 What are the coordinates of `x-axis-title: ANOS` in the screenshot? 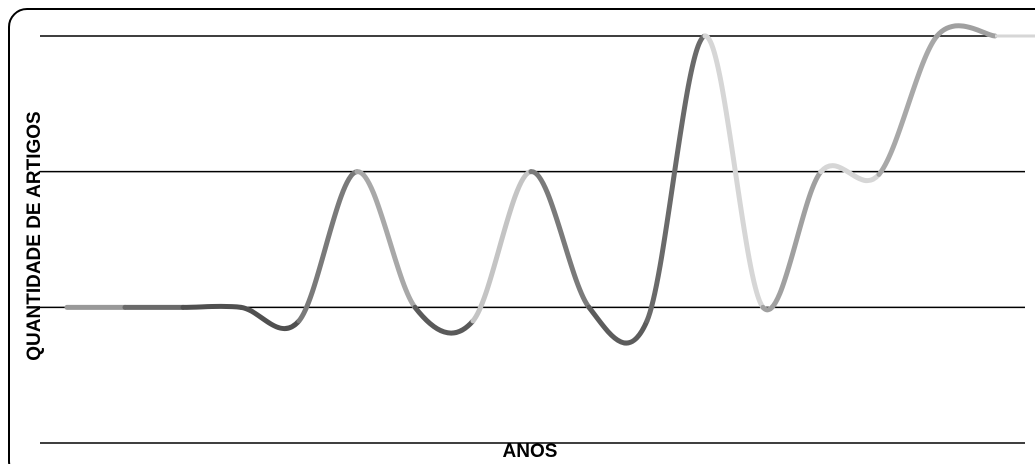 It's located at (530, 451).